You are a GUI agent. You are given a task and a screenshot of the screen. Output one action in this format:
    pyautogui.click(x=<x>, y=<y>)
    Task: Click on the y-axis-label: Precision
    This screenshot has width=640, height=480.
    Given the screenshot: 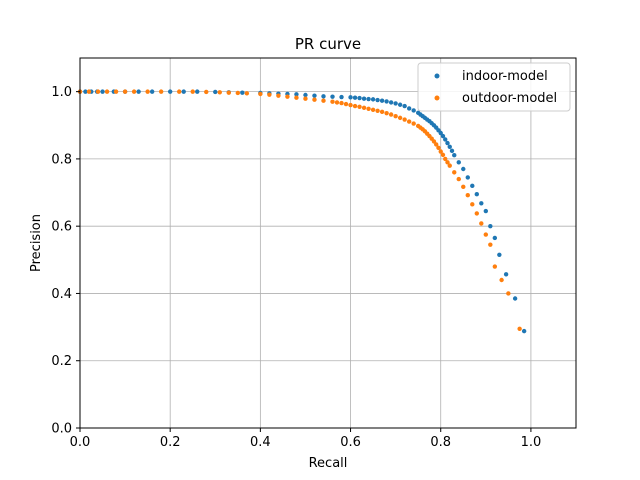 What is the action you would take?
    pyautogui.click(x=36, y=243)
    